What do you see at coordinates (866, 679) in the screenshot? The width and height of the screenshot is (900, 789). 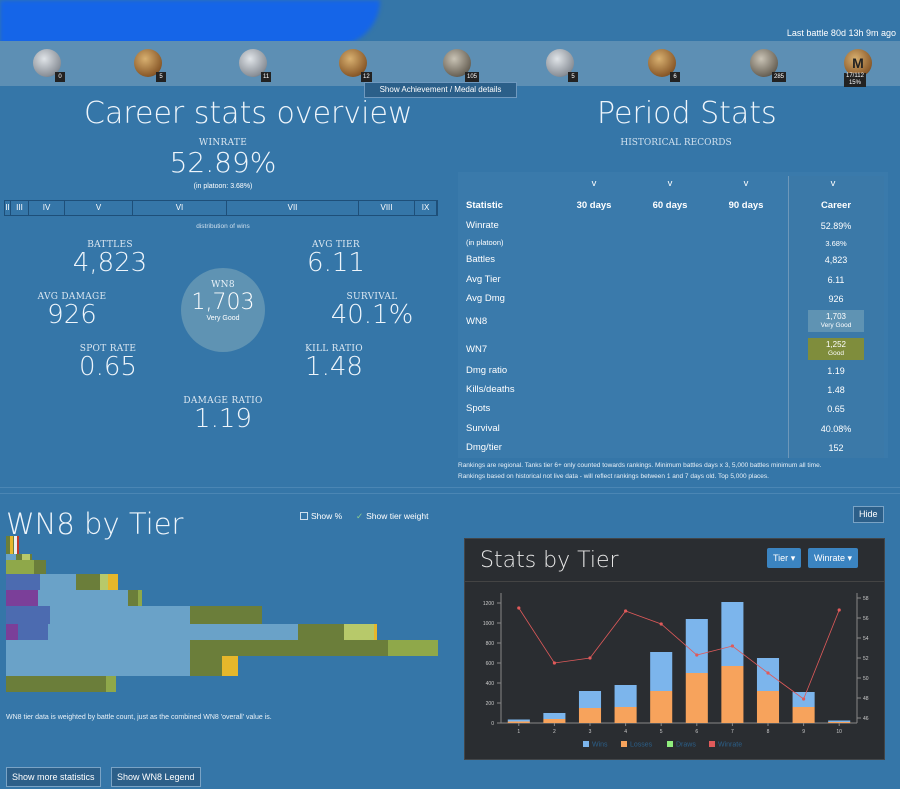 I see `y2-tick-label: 50` at bounding box center [866, 679].